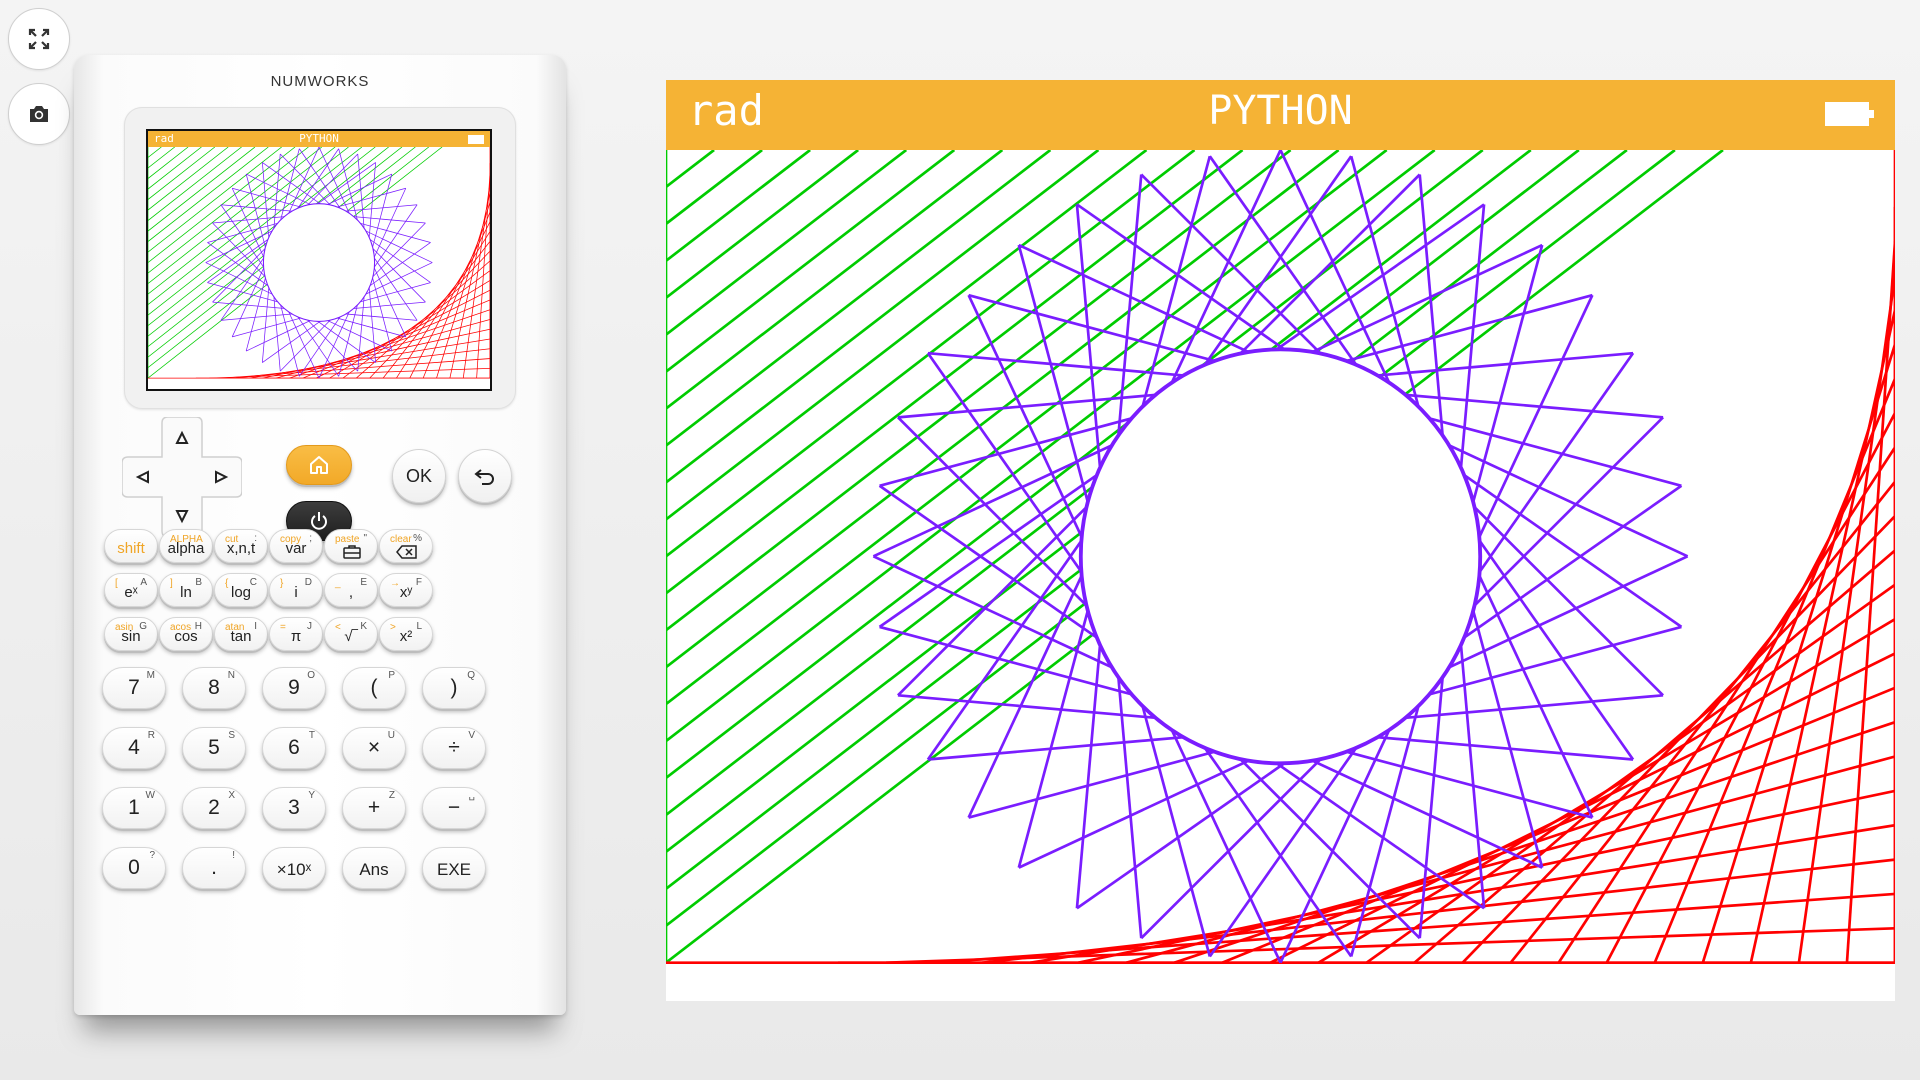 The height and width of the screenshot is (1080, 1920). I want to click on key-alt-label: P, so click(391, 675).